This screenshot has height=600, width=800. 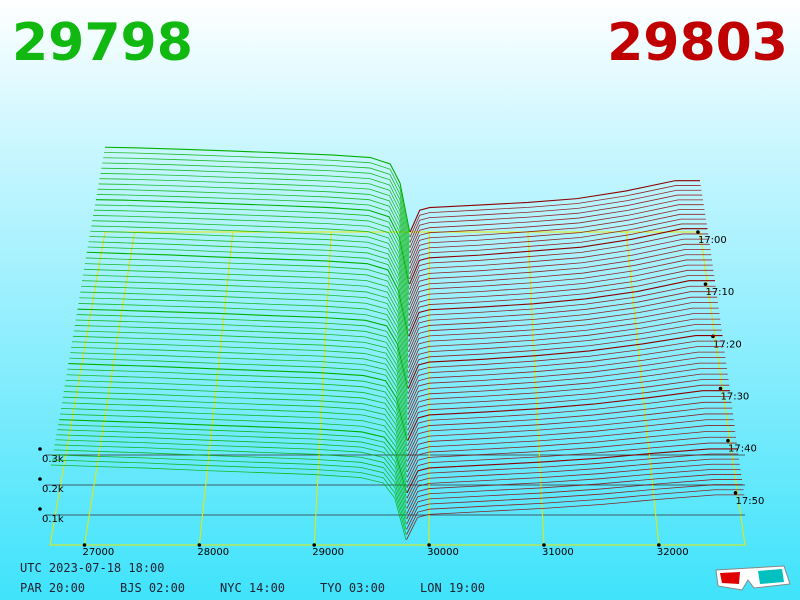 I want to click on city-time: LON 19:00, so click(x=452, y=588).